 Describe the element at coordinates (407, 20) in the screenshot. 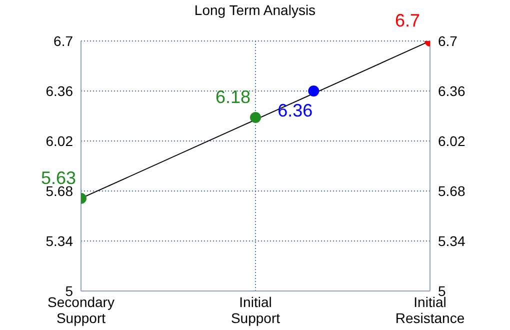

I see `data-label: 6.7` at that location.